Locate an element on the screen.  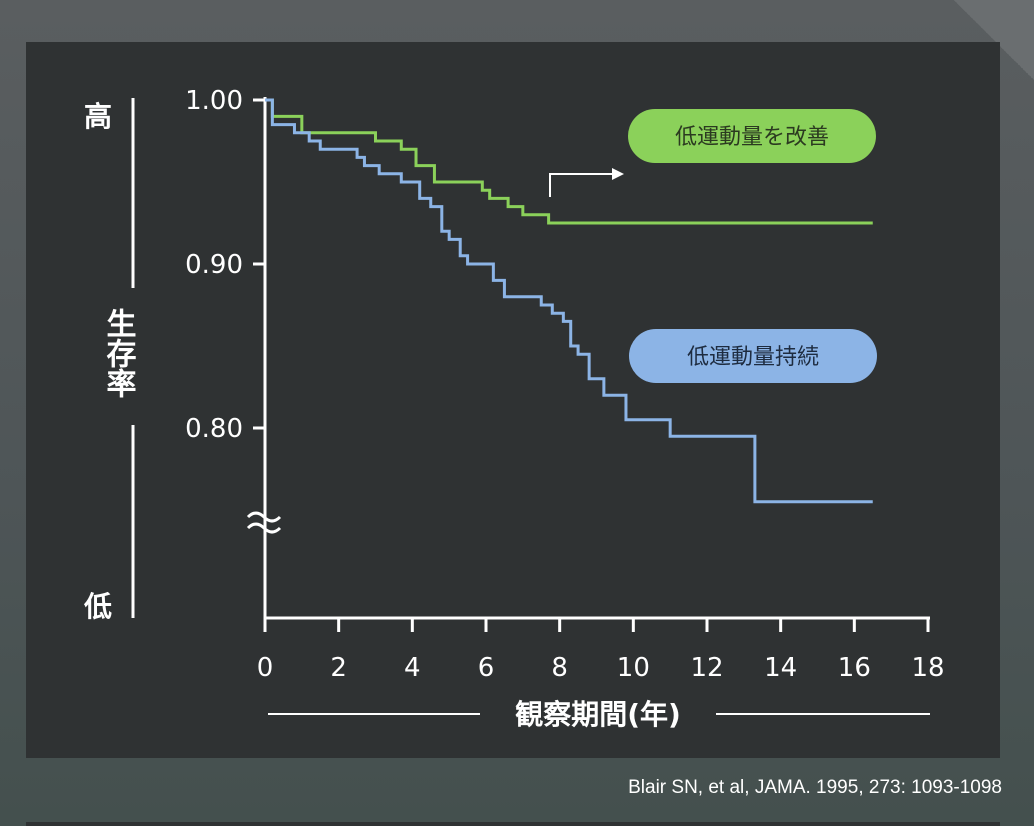
bottom-divider is located at coordinates (513, 824).